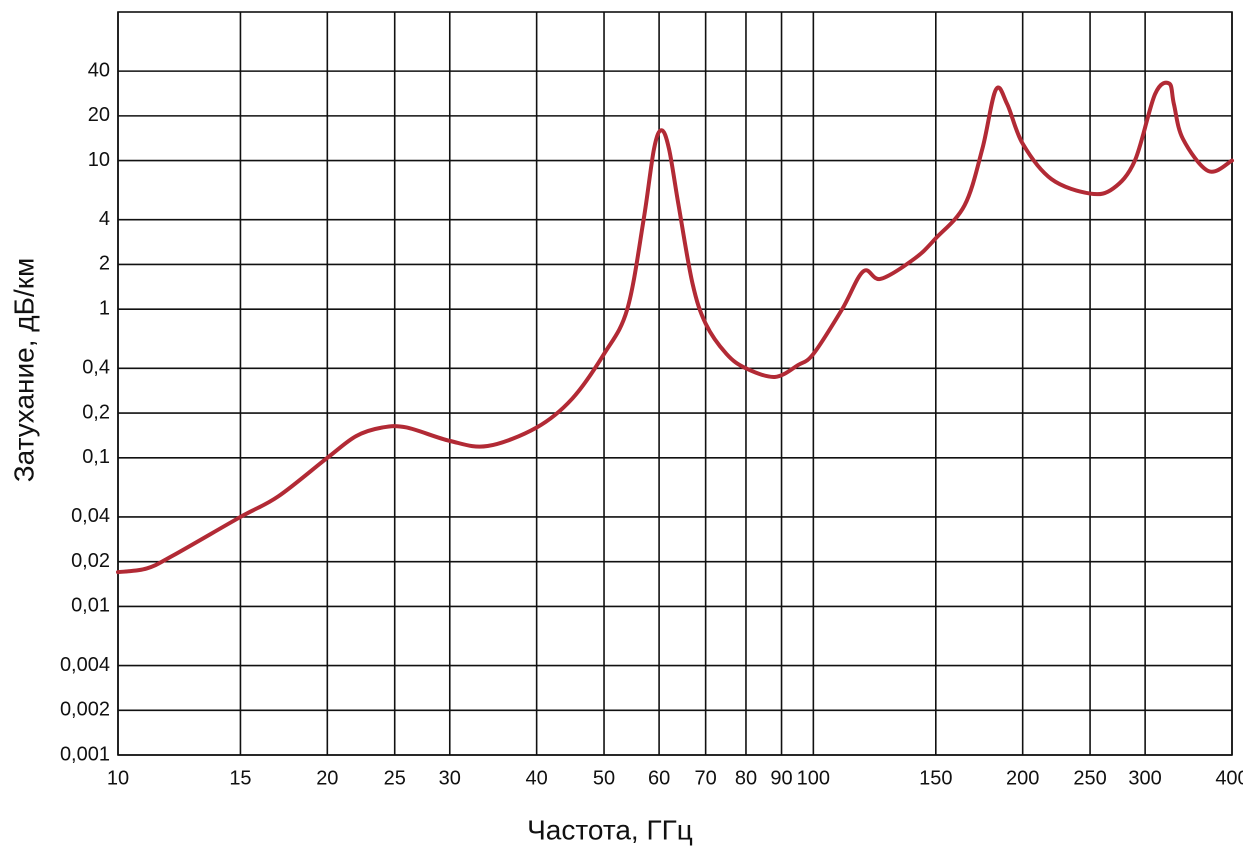 The image size is (1243, 850). What do you see at coordinates (23, 370) in the screenshot?
I see `y-axis-label: Затухание, дБ/км` at bounding box center [23, 370].